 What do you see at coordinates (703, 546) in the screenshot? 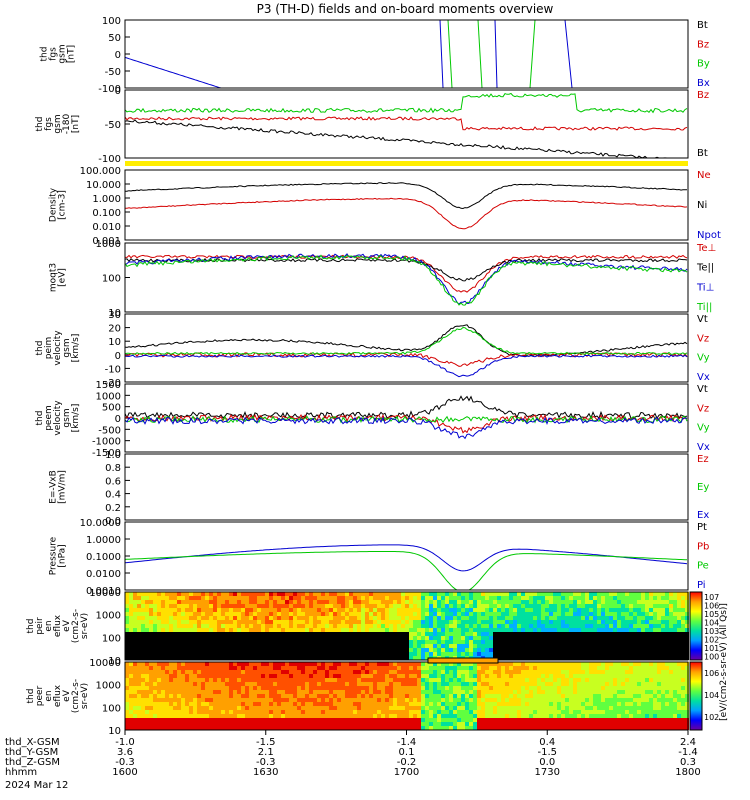
I see `legend-label: Pb` at bounding box center [703, 546].